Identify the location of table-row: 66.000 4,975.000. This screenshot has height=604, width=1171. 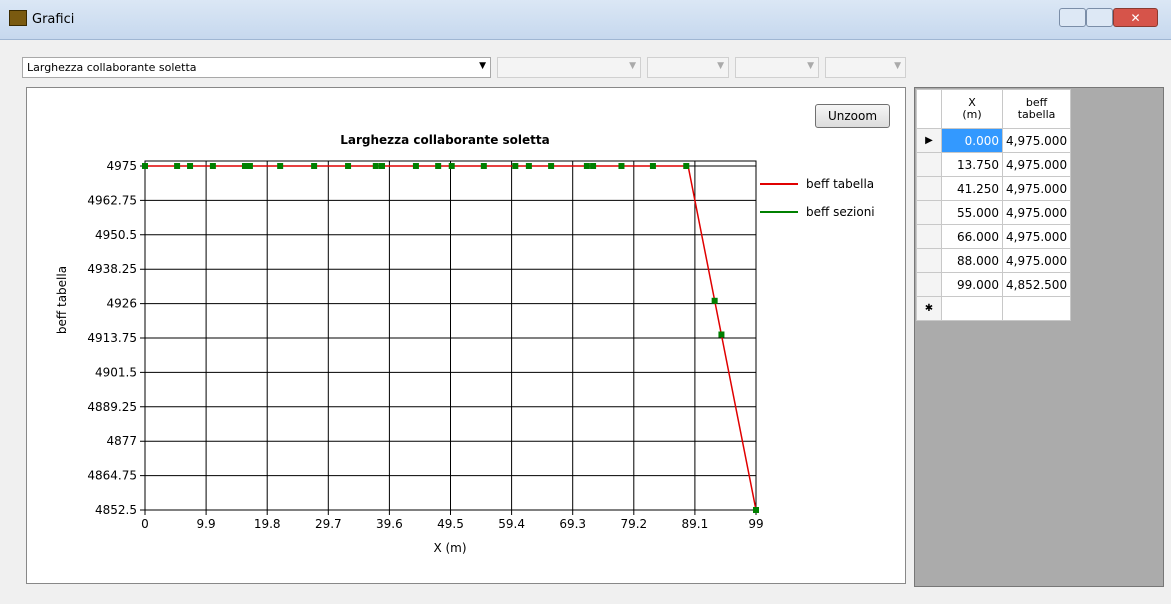
(994, 236).